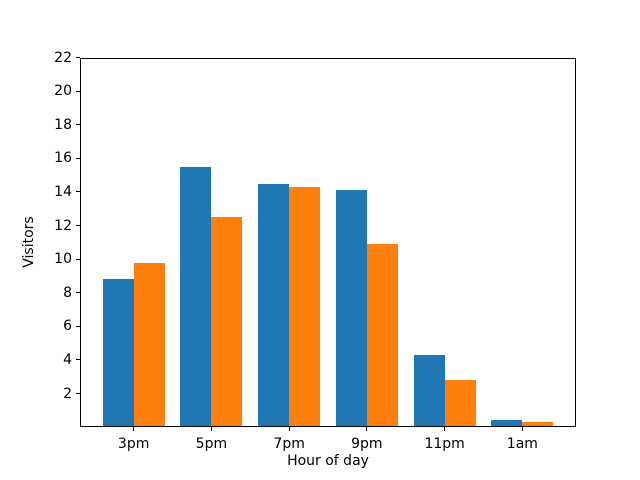 Image resolution: width=640 pixels, height=480 pixels. I want to click on bar-blue-series-7pm, so click(274, 305).